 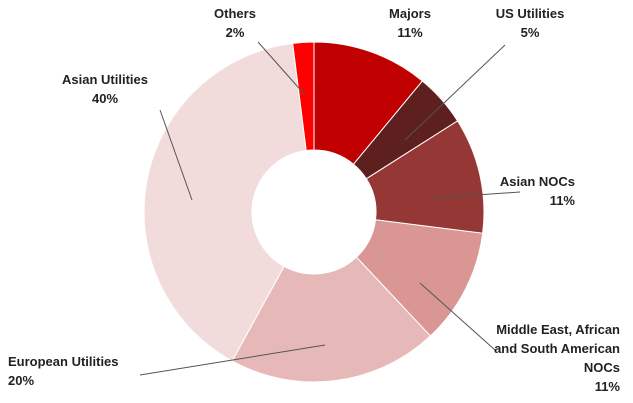 What do you see at coordinates (537, 181) in the screenshot?
I see `slice-name: Asian NOCs` at bounding box center [537, 181].